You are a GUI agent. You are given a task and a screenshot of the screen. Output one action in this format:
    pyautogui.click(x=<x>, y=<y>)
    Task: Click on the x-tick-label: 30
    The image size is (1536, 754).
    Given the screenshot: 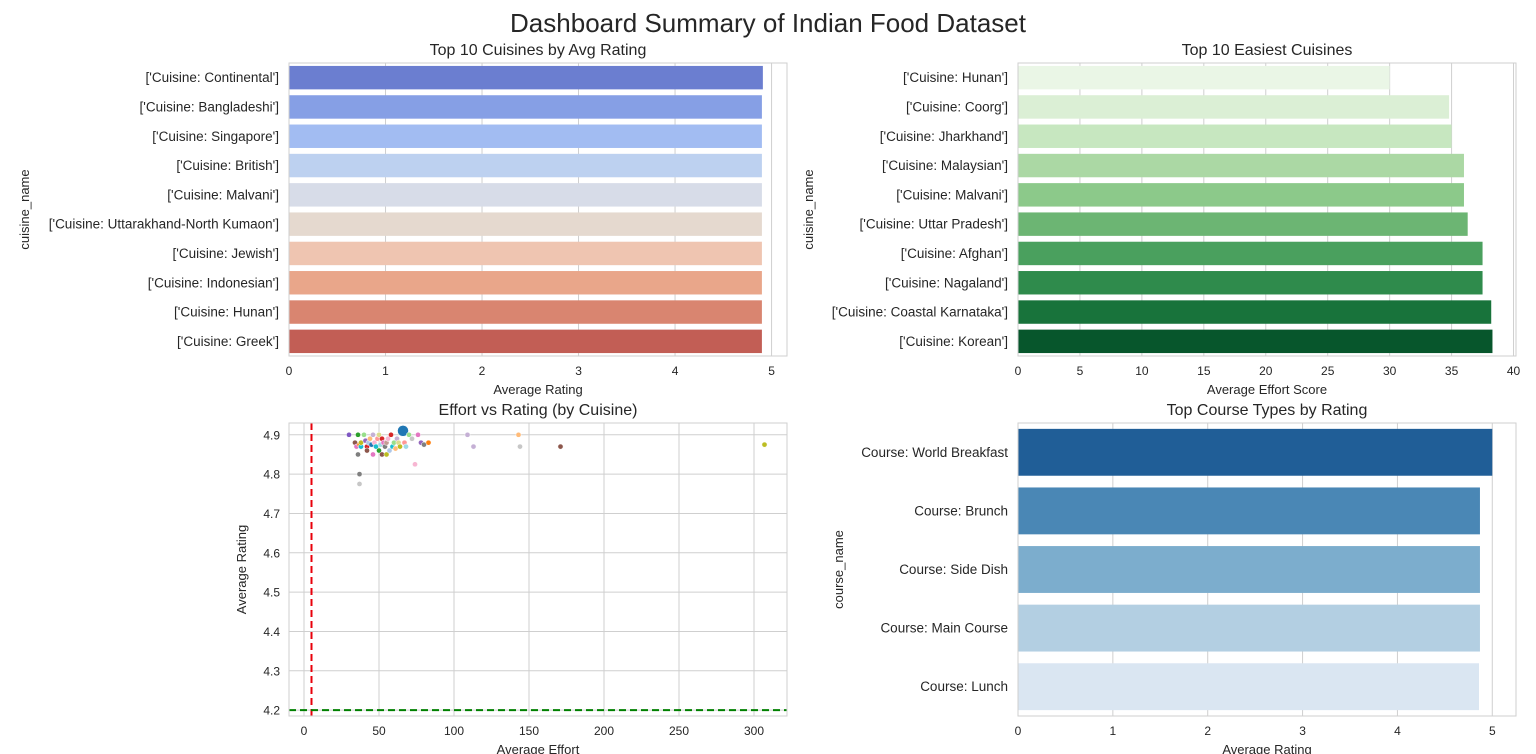 What is the action you would take?
    pyautogui.click(x=1390, y=371)
    